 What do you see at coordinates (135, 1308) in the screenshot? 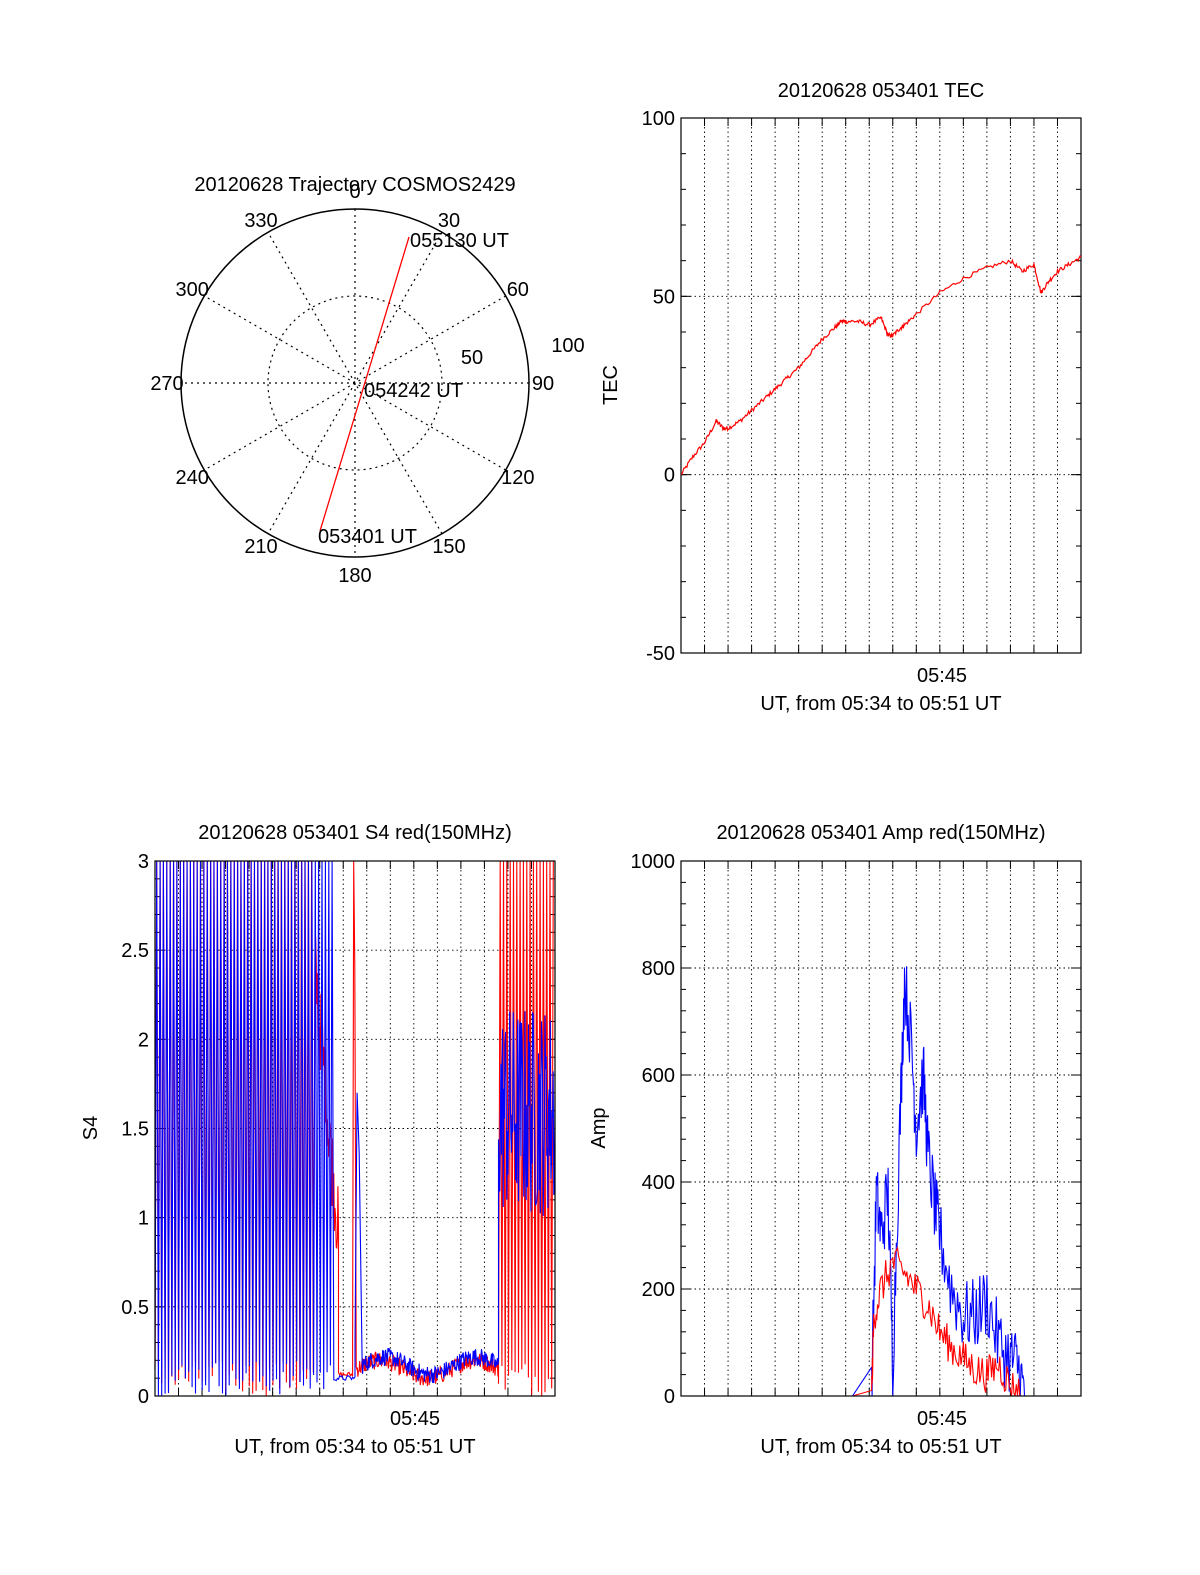
I see `s4-y-tick-label: 0.5` at bounding box center [135, 1308].